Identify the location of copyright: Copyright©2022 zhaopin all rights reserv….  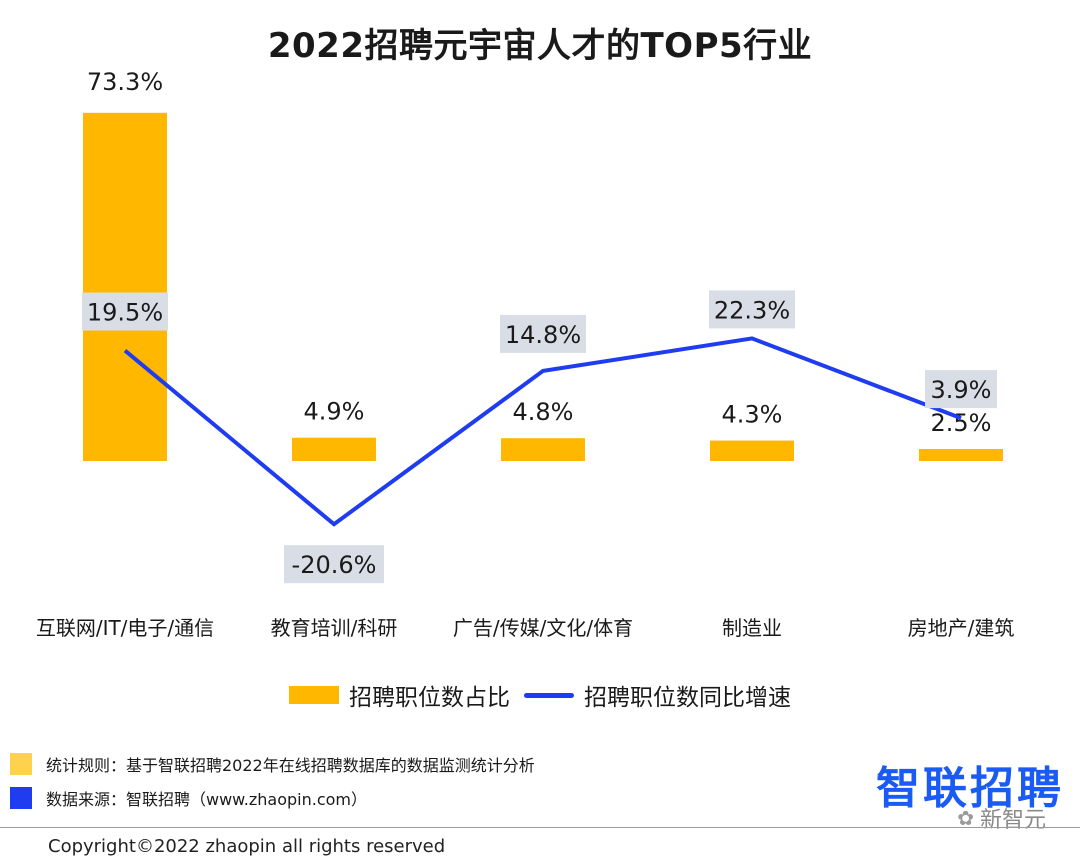
(247, 846).